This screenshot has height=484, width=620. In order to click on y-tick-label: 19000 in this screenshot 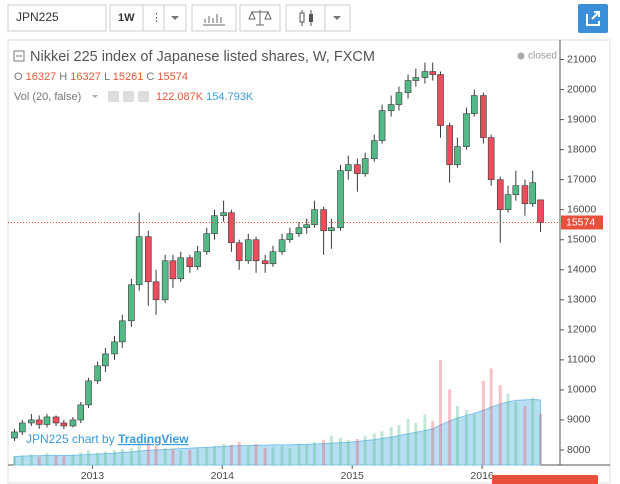, I will do `click(581, 119)`.